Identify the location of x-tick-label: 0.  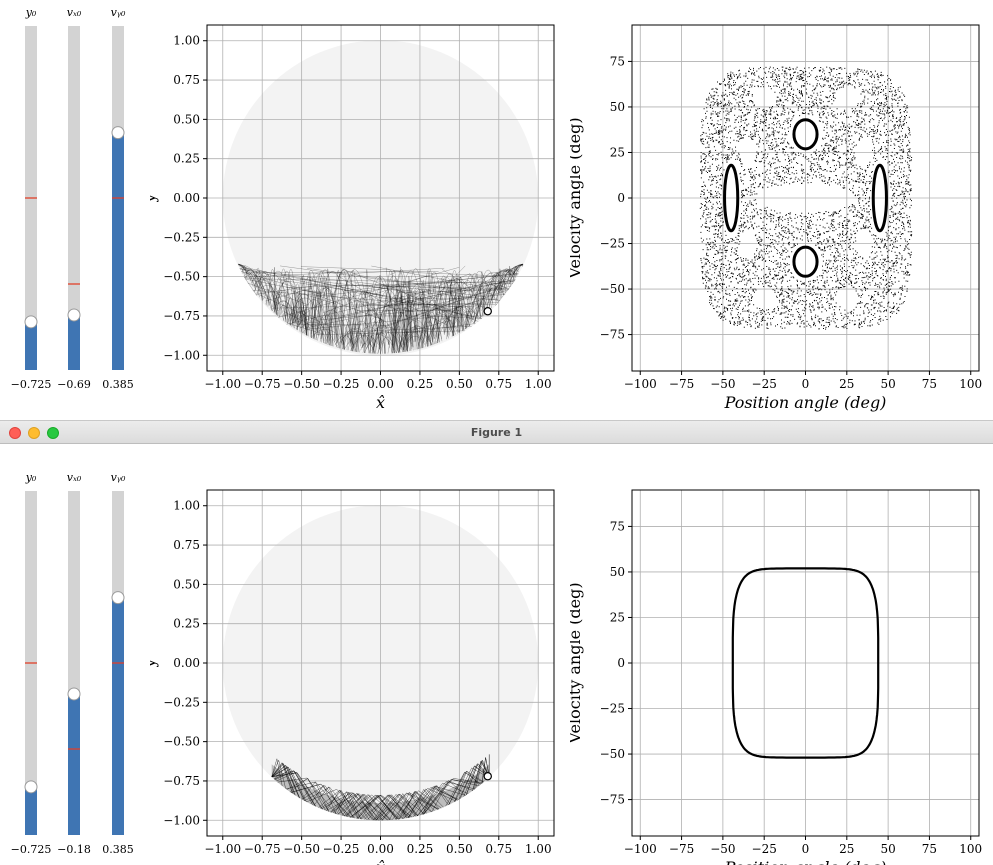
(806, 849).